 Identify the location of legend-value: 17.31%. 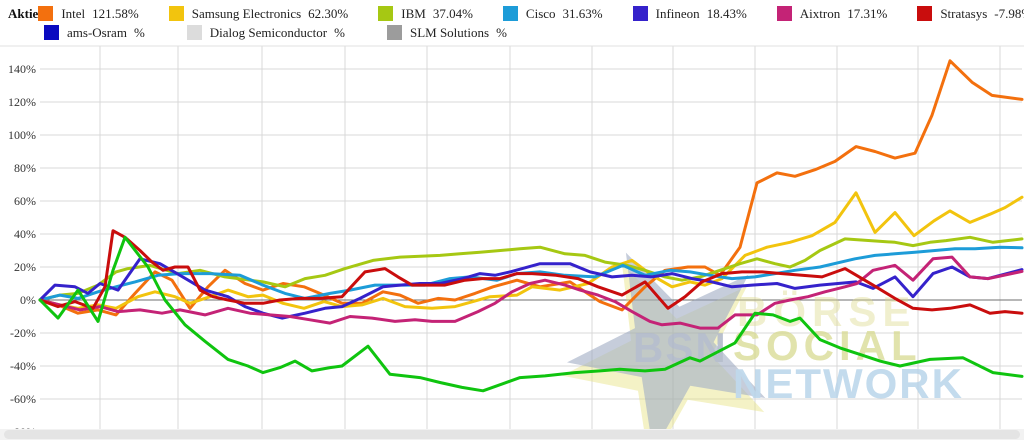
(867, 13).